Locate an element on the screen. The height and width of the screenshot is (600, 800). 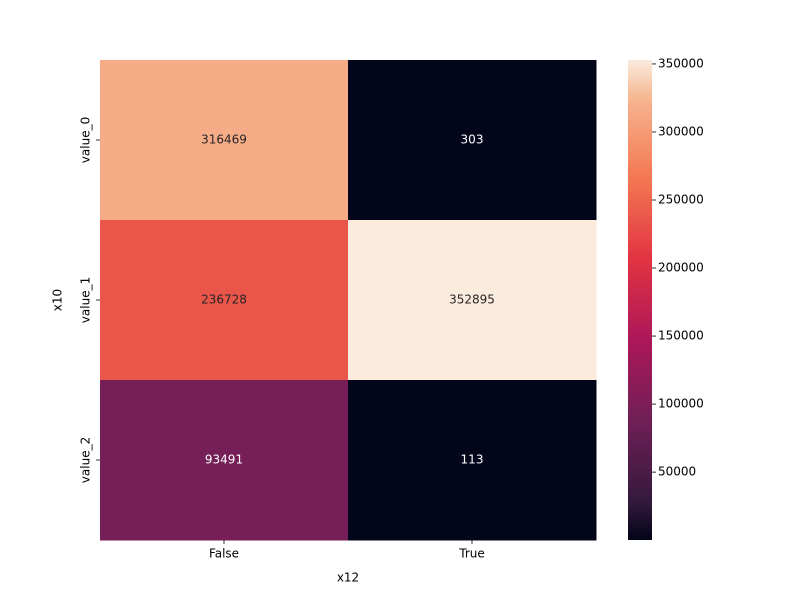
cell-label: 316469 is located at coordinates (224, 140).